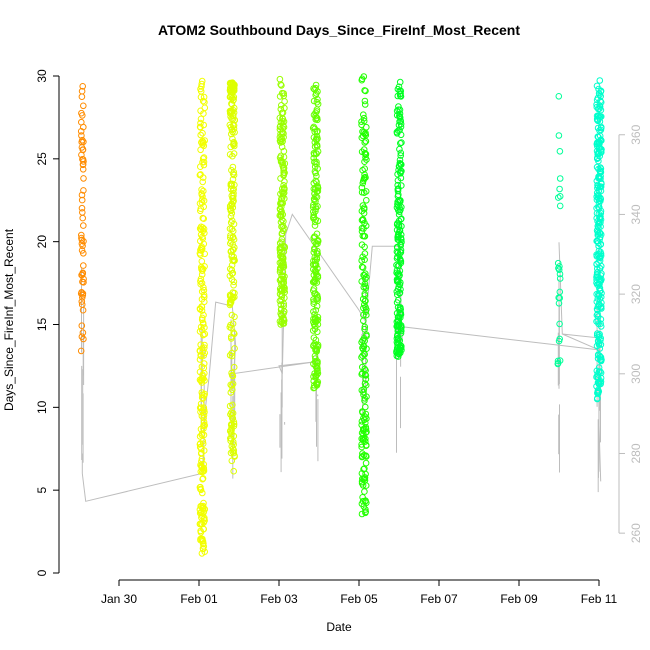  I want to click on x-tick-label: Jan 30, so click(119, 599).